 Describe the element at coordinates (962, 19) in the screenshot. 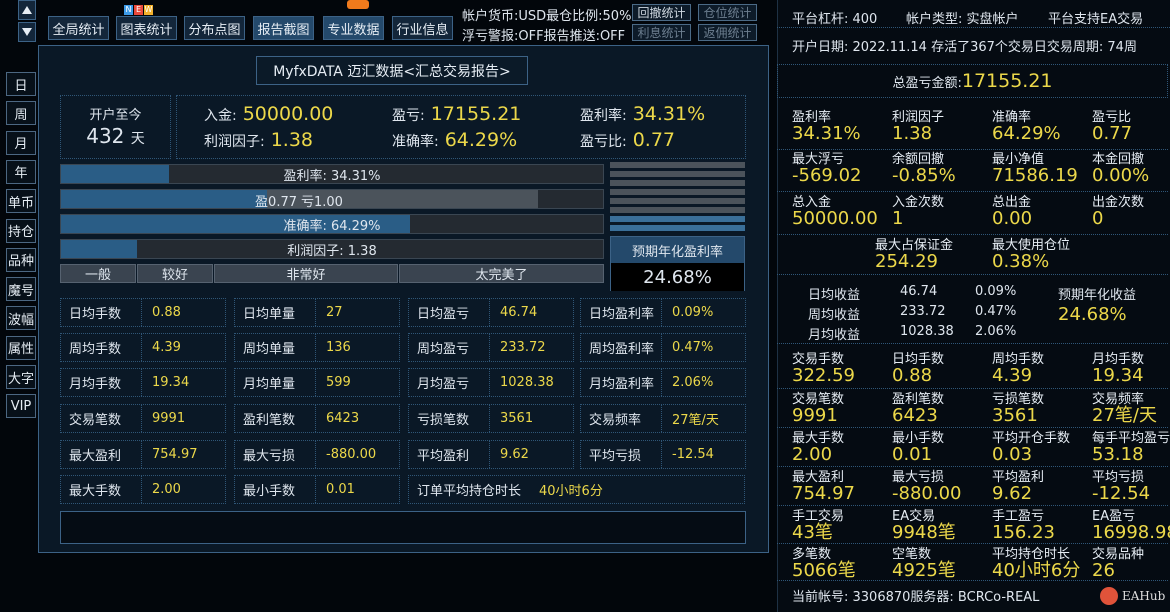

I see `header-item: 帐户类型: 实盘帐户` at that location.